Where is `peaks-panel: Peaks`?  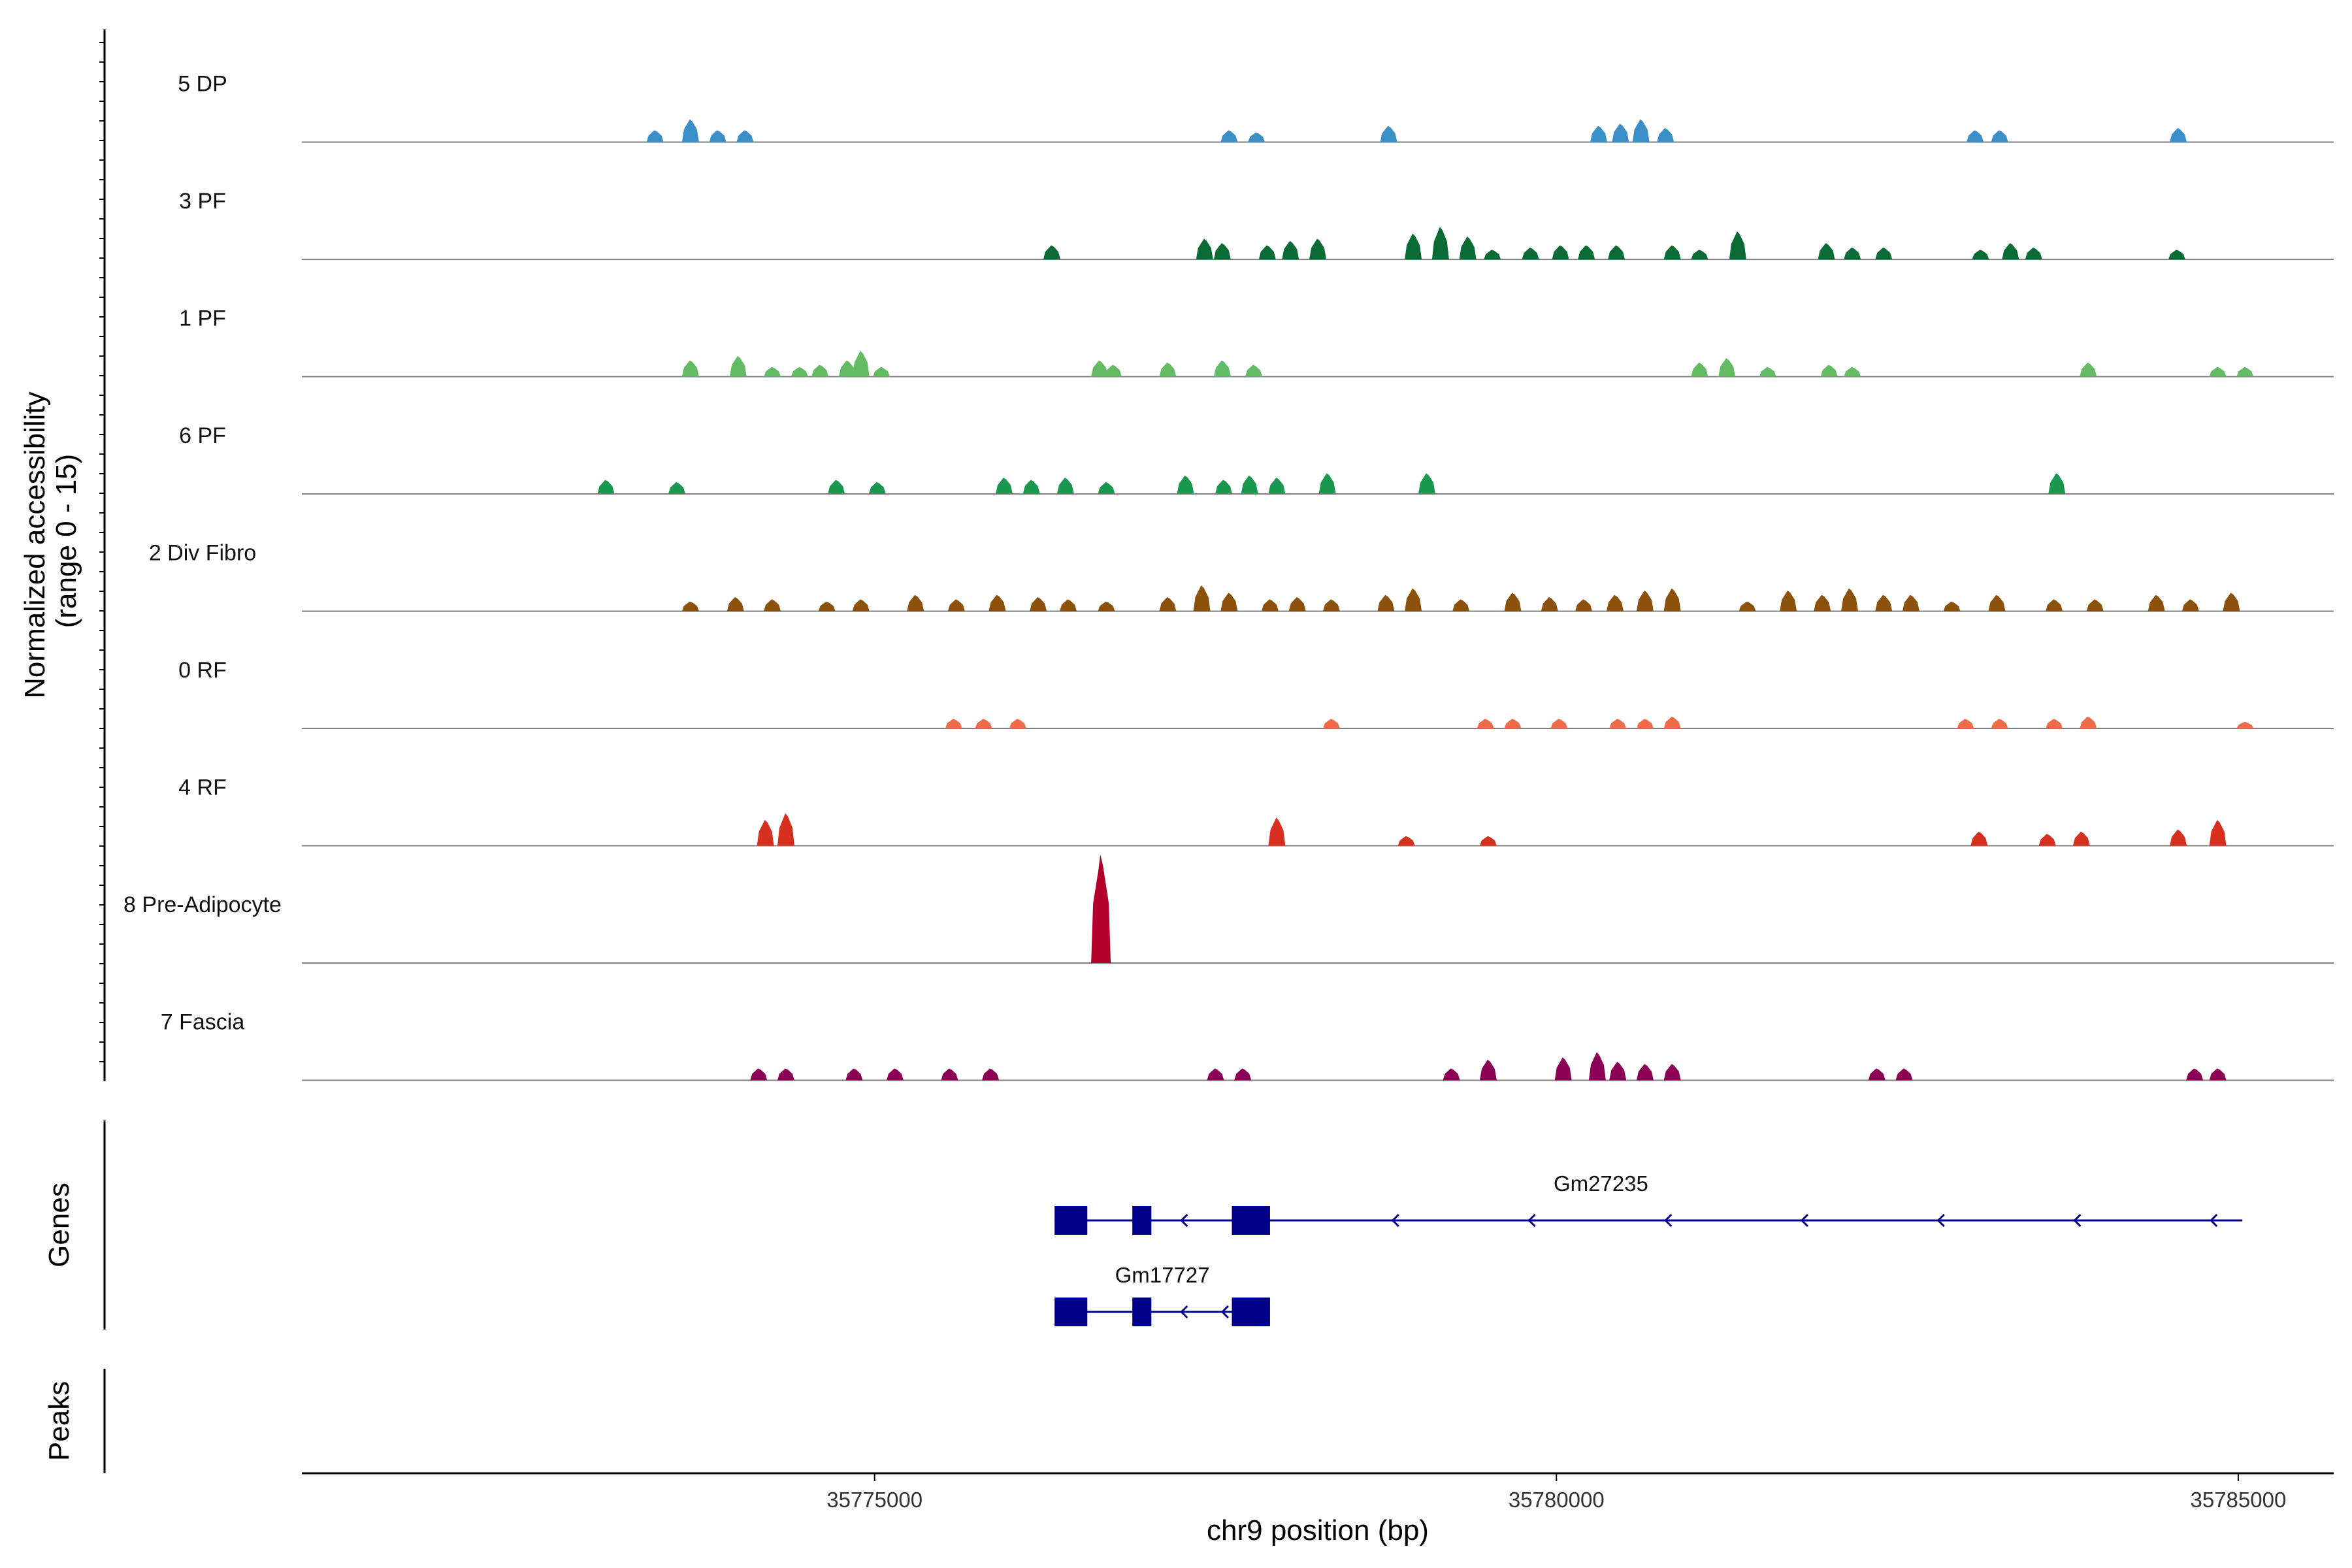
peaks-panel: Peaks is located at coordinates (74, 1421).